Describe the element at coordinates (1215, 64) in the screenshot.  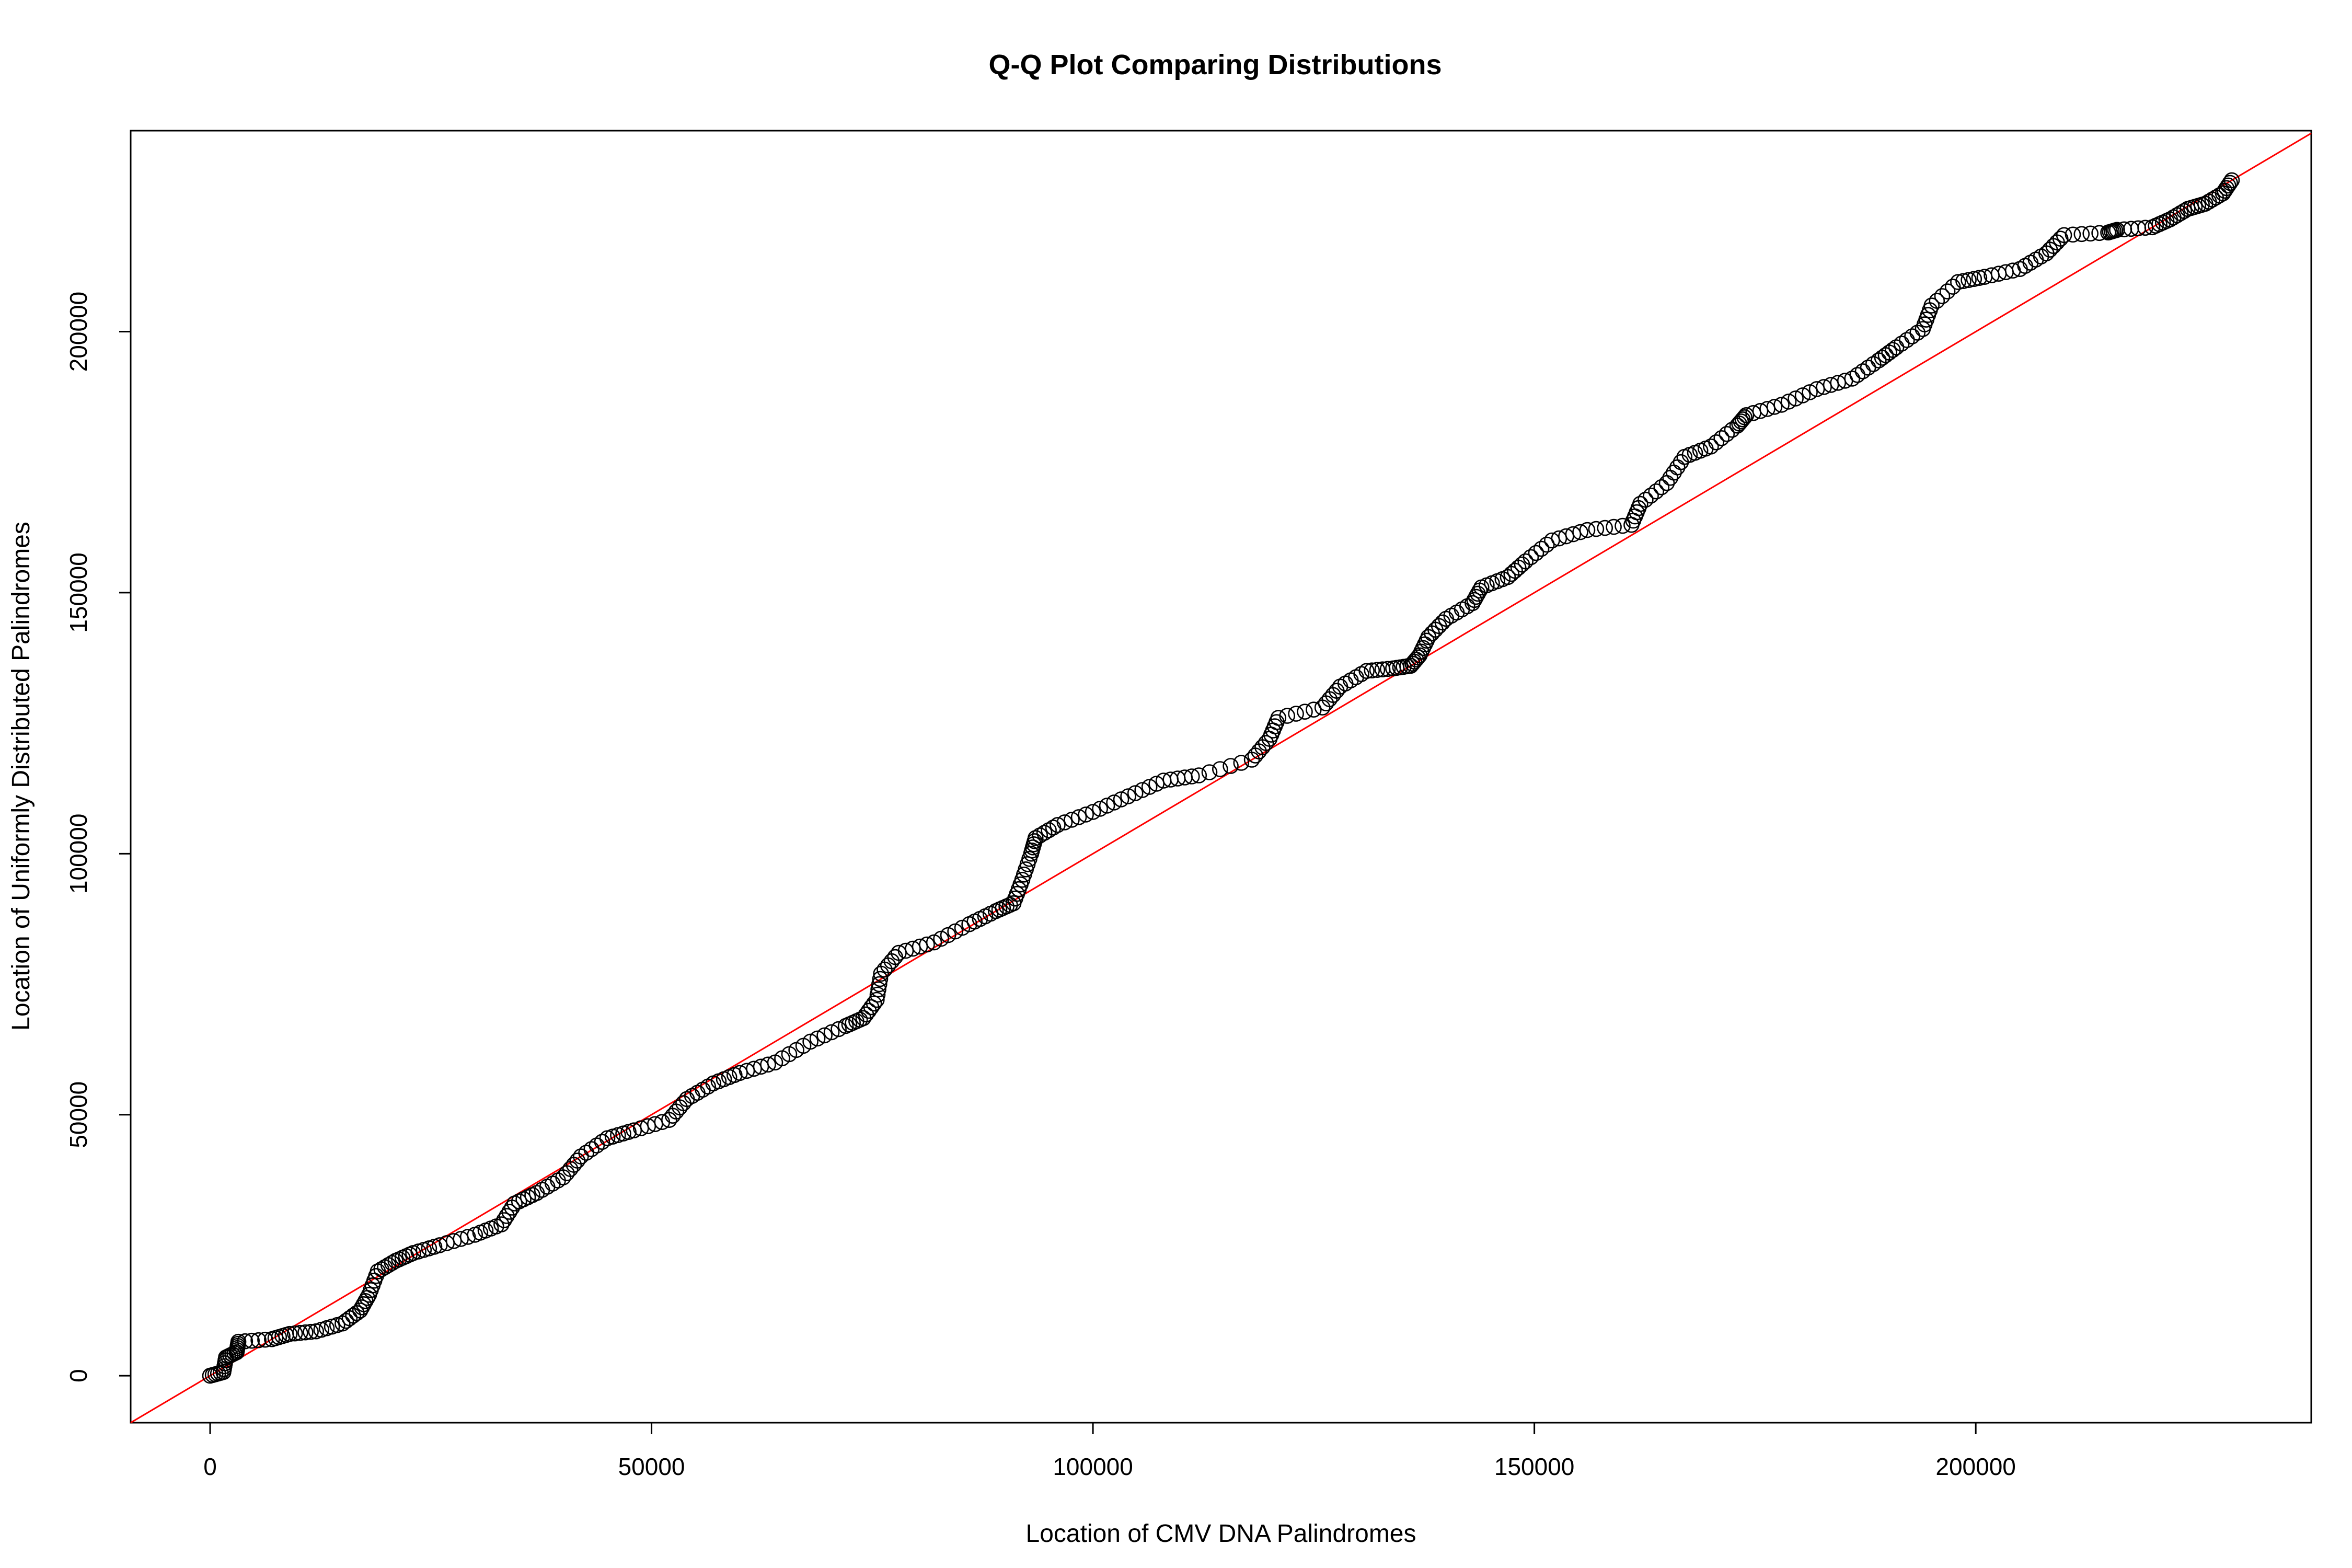
I see `chart-title: Q-Q Plot Comparing Distributions` at that location.